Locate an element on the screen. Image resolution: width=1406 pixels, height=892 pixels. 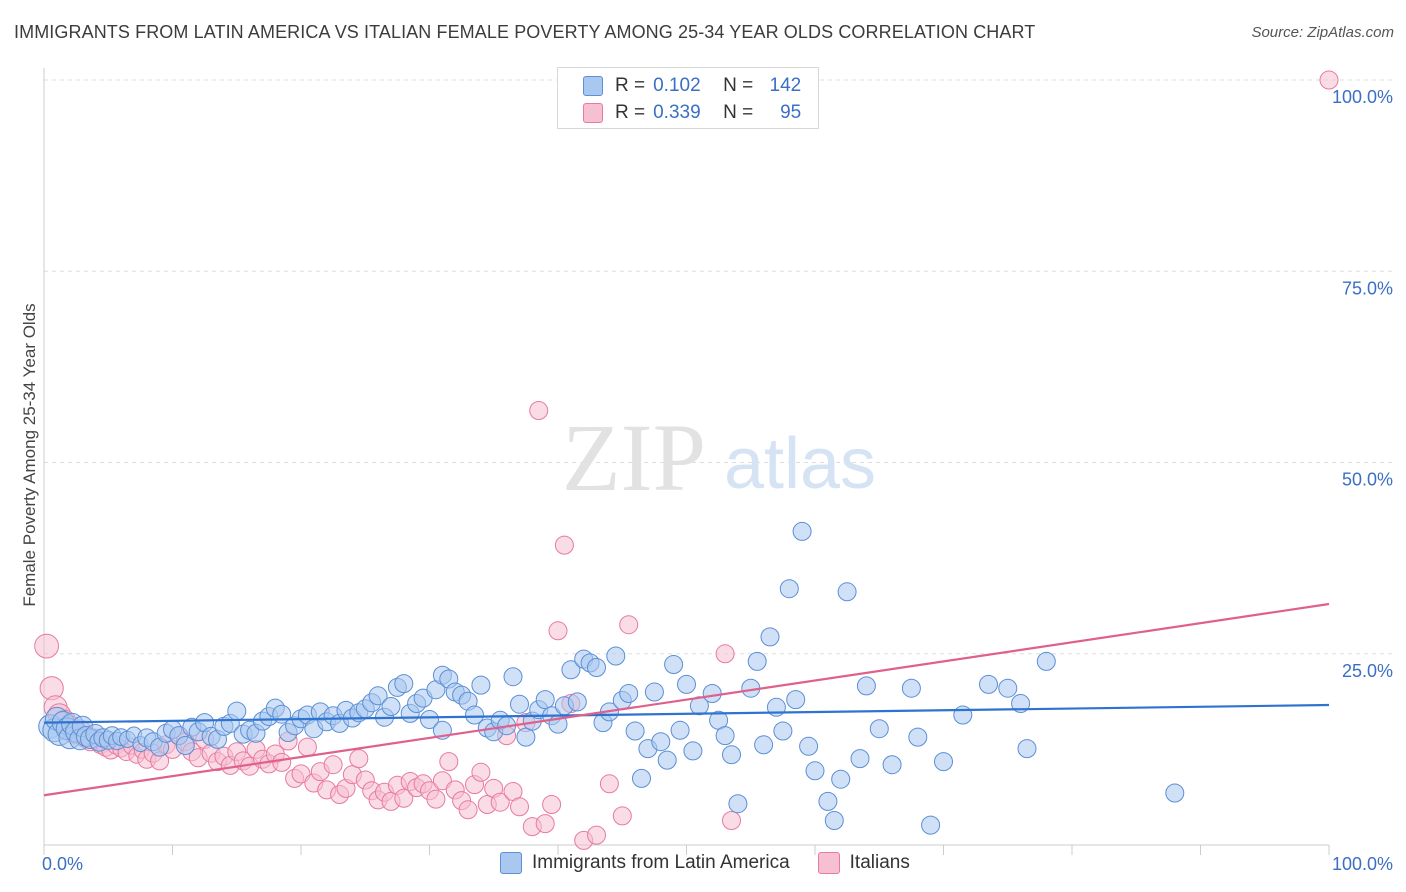
legend-row-italians: R = 0.339 N = 95 is located at coordinates (692, 113).